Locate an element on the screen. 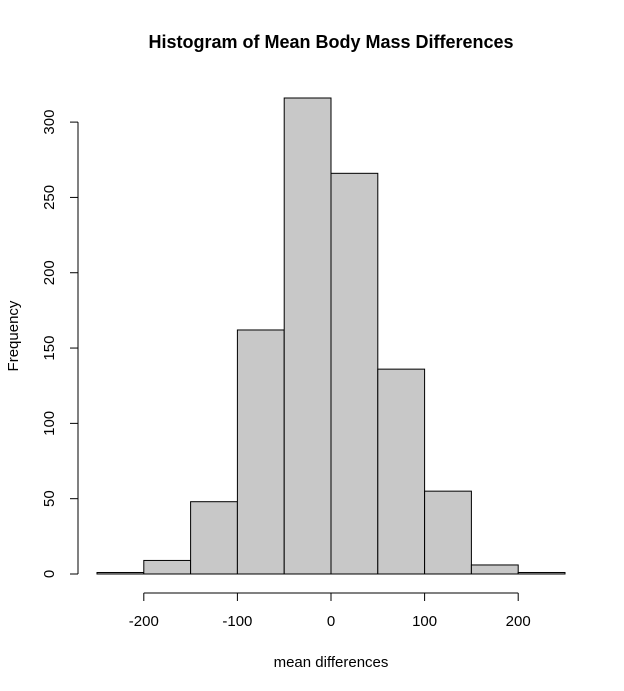 The image size is (624, 691). x-tick-label-3: 100 is located at coordinates (424, 621).